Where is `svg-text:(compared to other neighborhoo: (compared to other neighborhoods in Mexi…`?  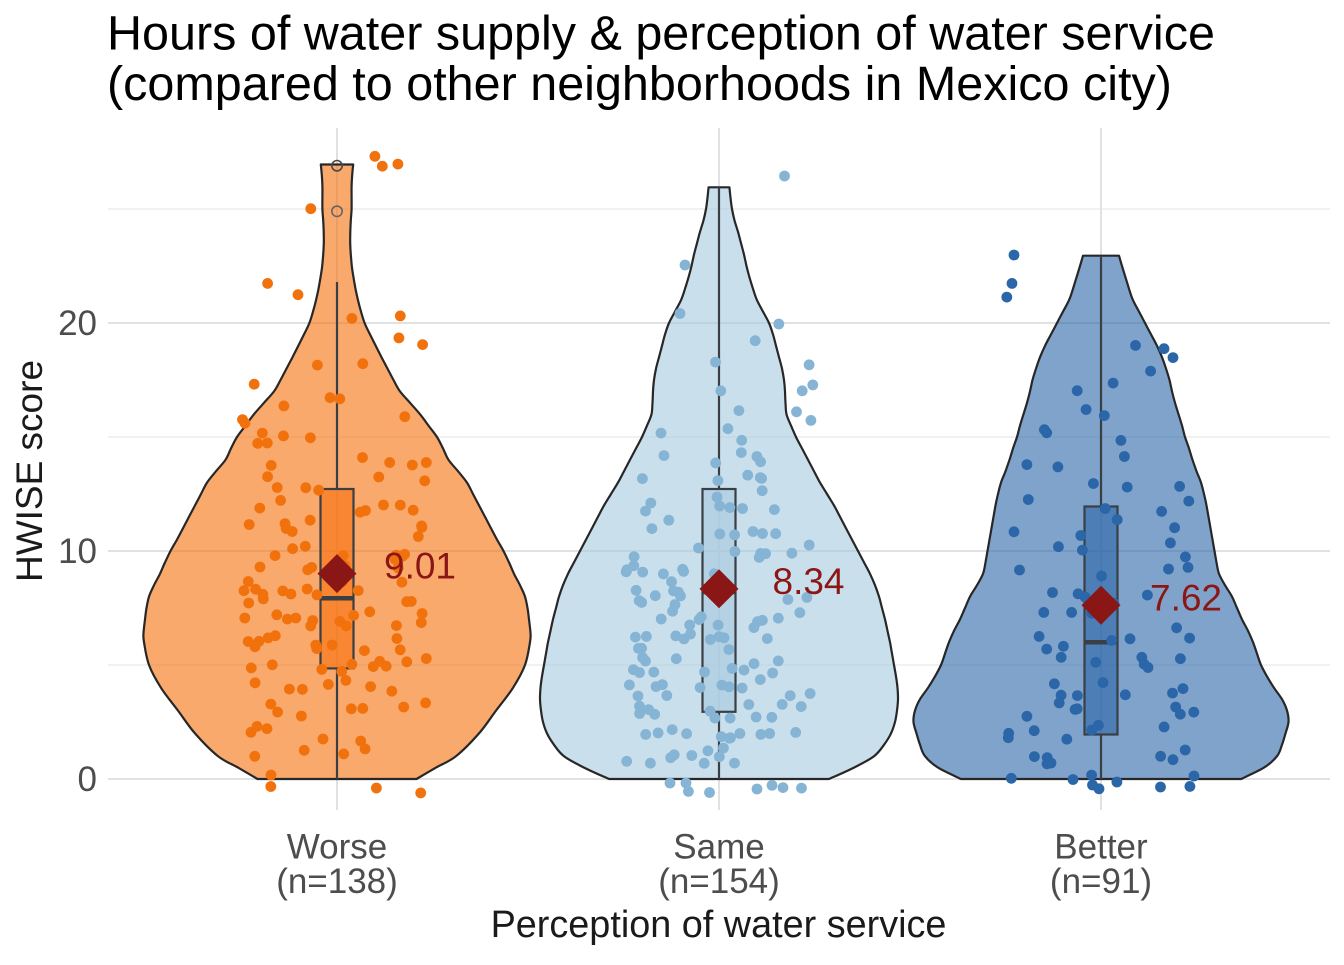 svg-text:(compared to other neighborhoo: (compared to other neighborhoods in Mexi… is located at coordinates (639, 84).